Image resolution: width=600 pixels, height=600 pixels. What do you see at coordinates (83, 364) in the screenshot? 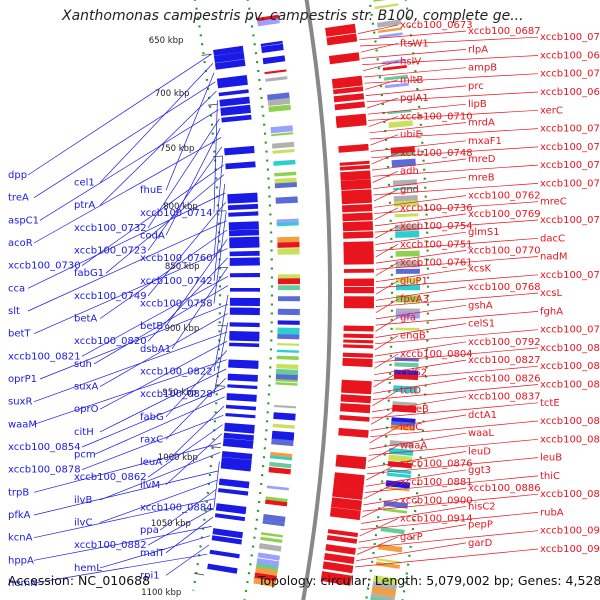
I see `reverse-gene-label: suh` at bounding box center [83, 364].